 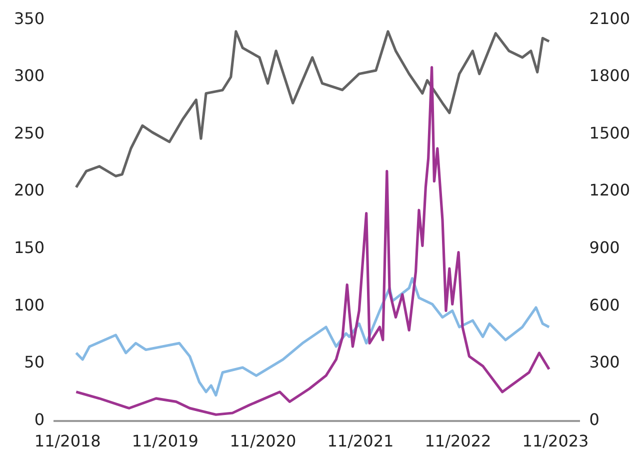 What do you see at coordinates (555, 441) in the screenshot?
I see `x-tick-label: 11/2023` at bounding box center [555, 441].